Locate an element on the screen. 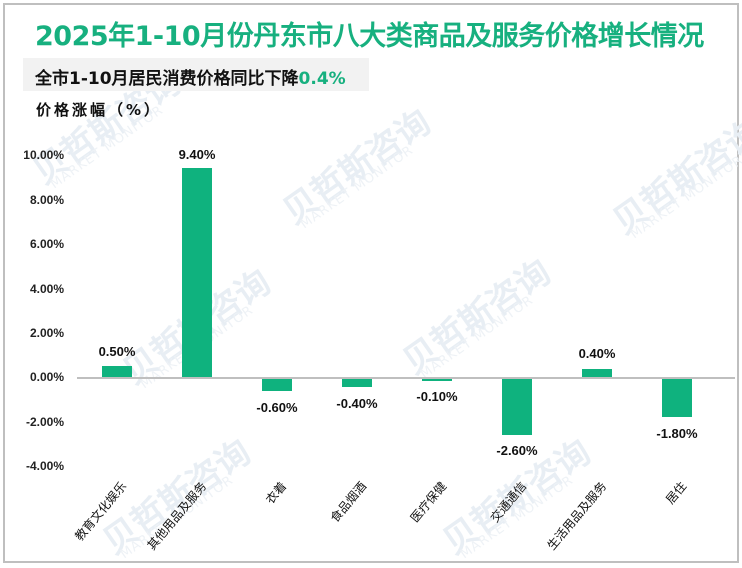 This screenshot has width=742, height=568. subtitle-box: 全市1-10月居民消费价格同比下降0.4% is located at coordinates (196, 74).